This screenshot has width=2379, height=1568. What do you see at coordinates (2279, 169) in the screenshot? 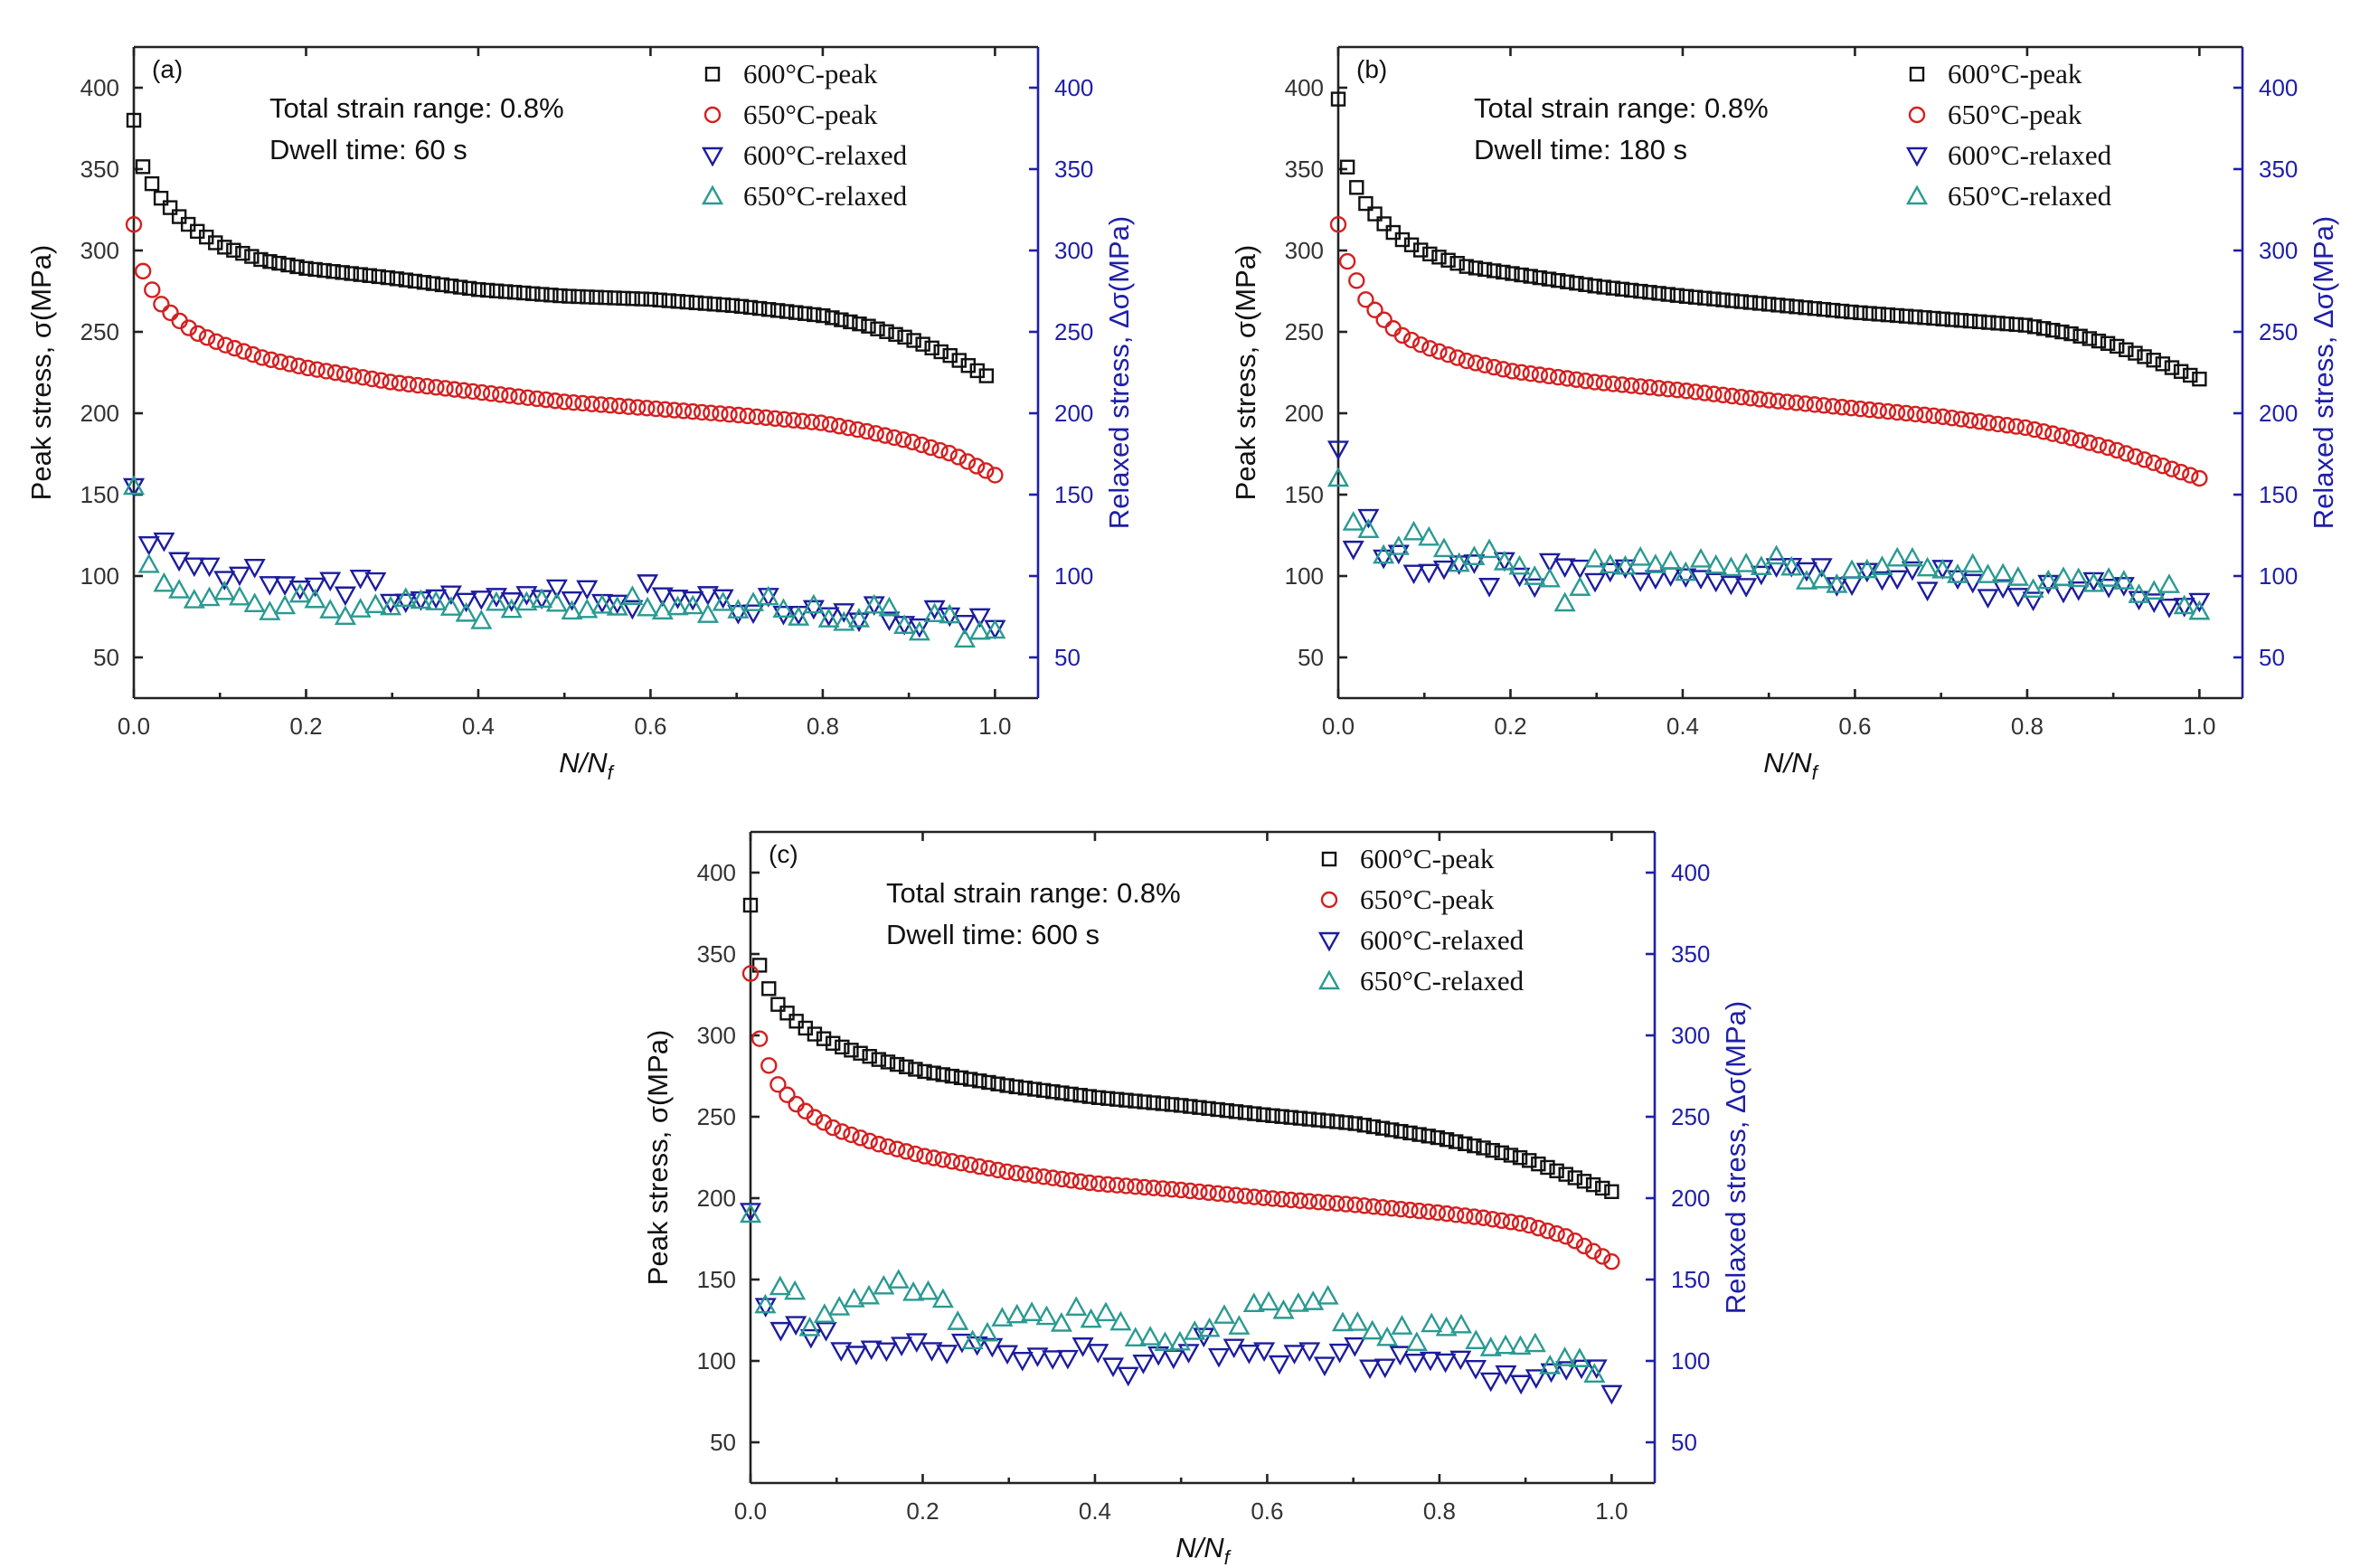
I see `y-tick-label-right: 350` at bounding box center [2279, 169].